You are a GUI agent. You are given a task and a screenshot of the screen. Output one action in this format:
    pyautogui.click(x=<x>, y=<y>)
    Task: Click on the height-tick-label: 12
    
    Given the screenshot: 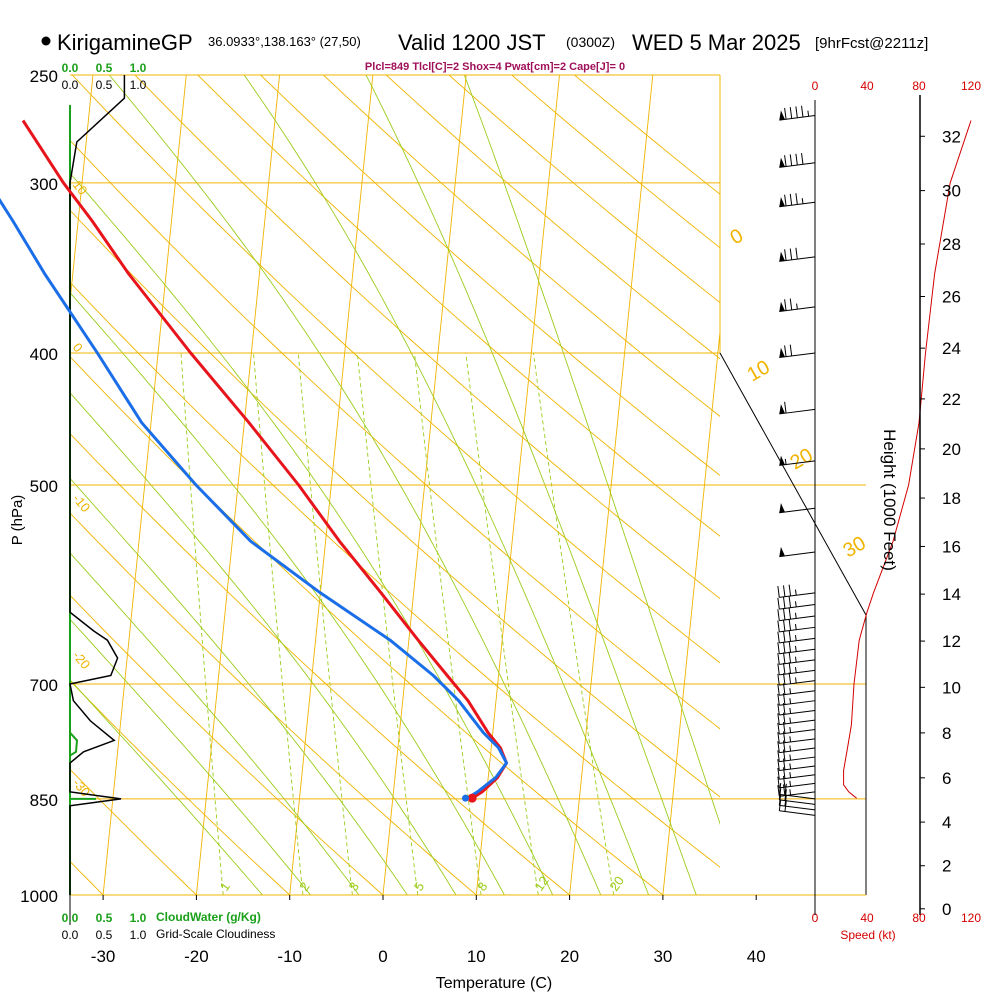 What is the action you would take?
    pyautogui.click(x=951, y=641)
    